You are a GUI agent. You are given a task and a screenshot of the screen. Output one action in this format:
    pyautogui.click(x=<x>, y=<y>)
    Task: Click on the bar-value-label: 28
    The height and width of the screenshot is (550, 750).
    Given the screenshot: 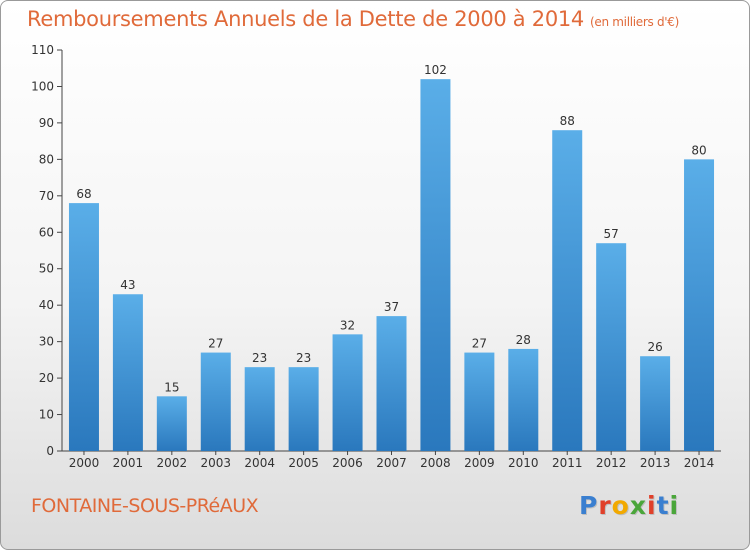 What is the action you would take?
    pyautogui.click(x=523, y=340)
    